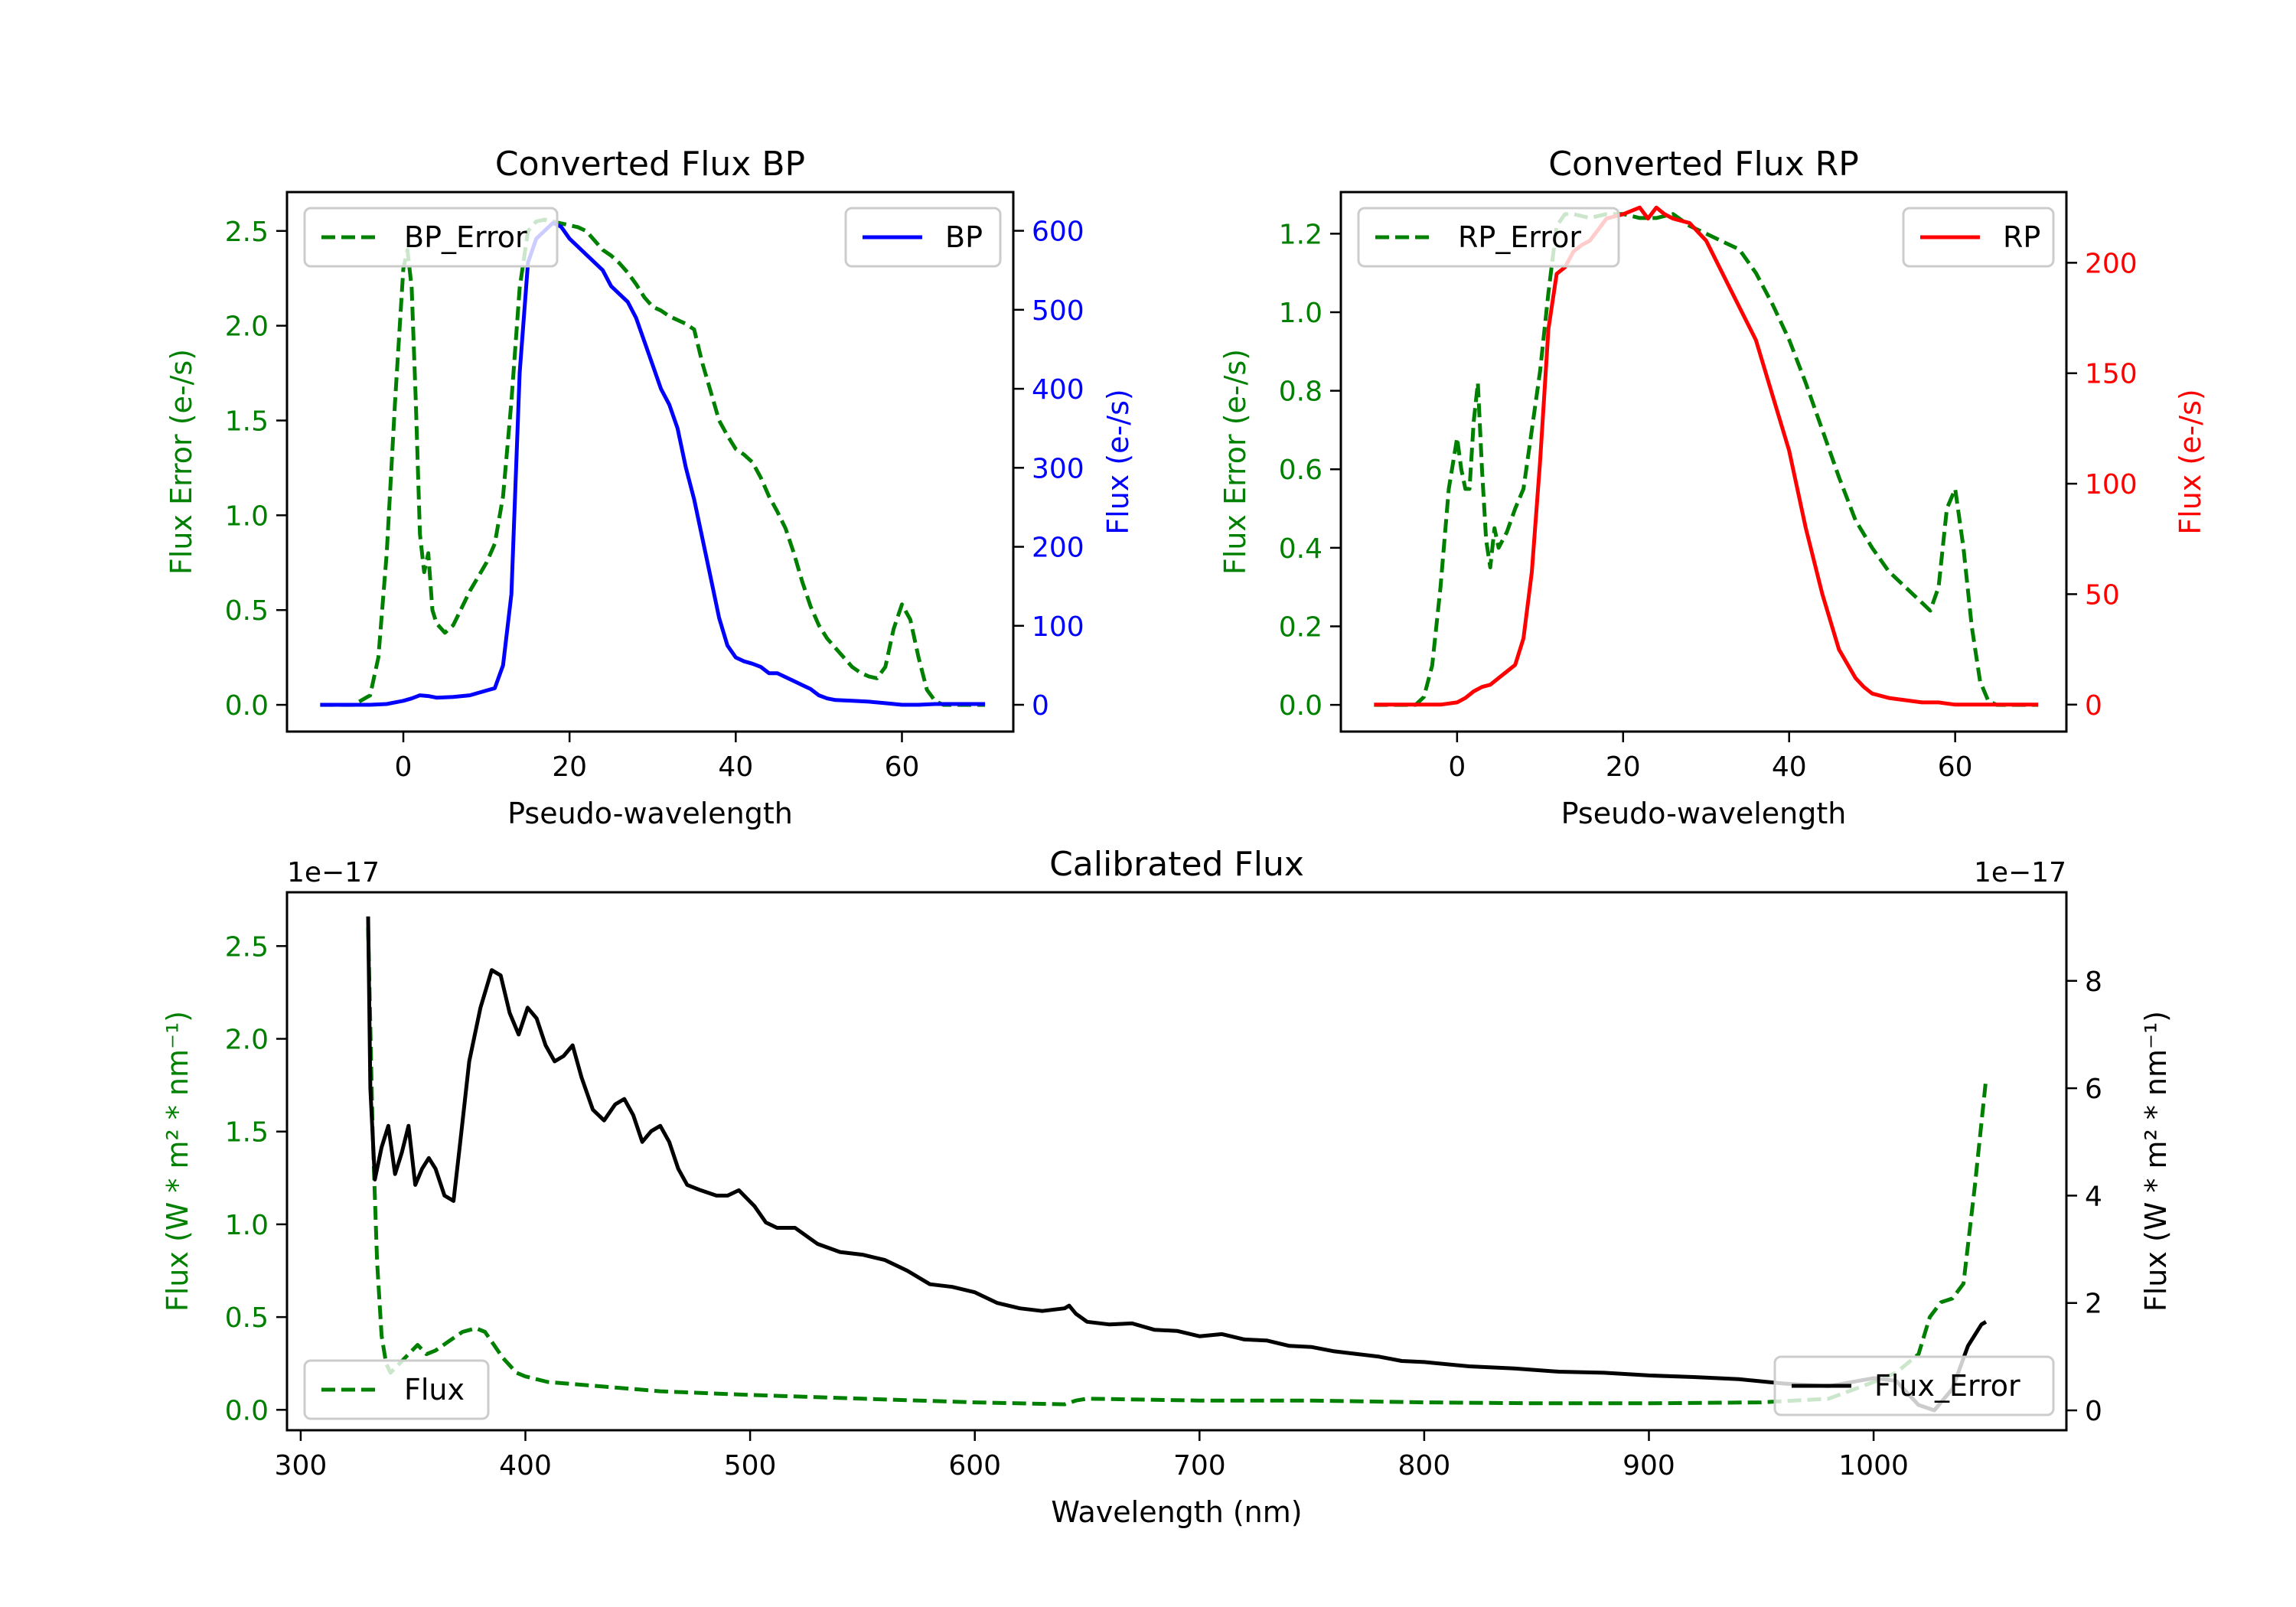  Describe the element at coordinates (2093, 982) in the screenshot. I see `y-right-tick-label: 8` at that location.